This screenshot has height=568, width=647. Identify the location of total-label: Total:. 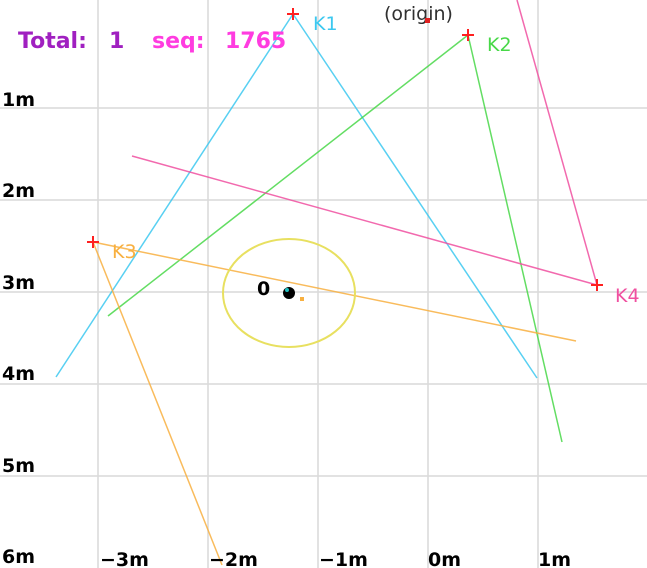
(52, 41).